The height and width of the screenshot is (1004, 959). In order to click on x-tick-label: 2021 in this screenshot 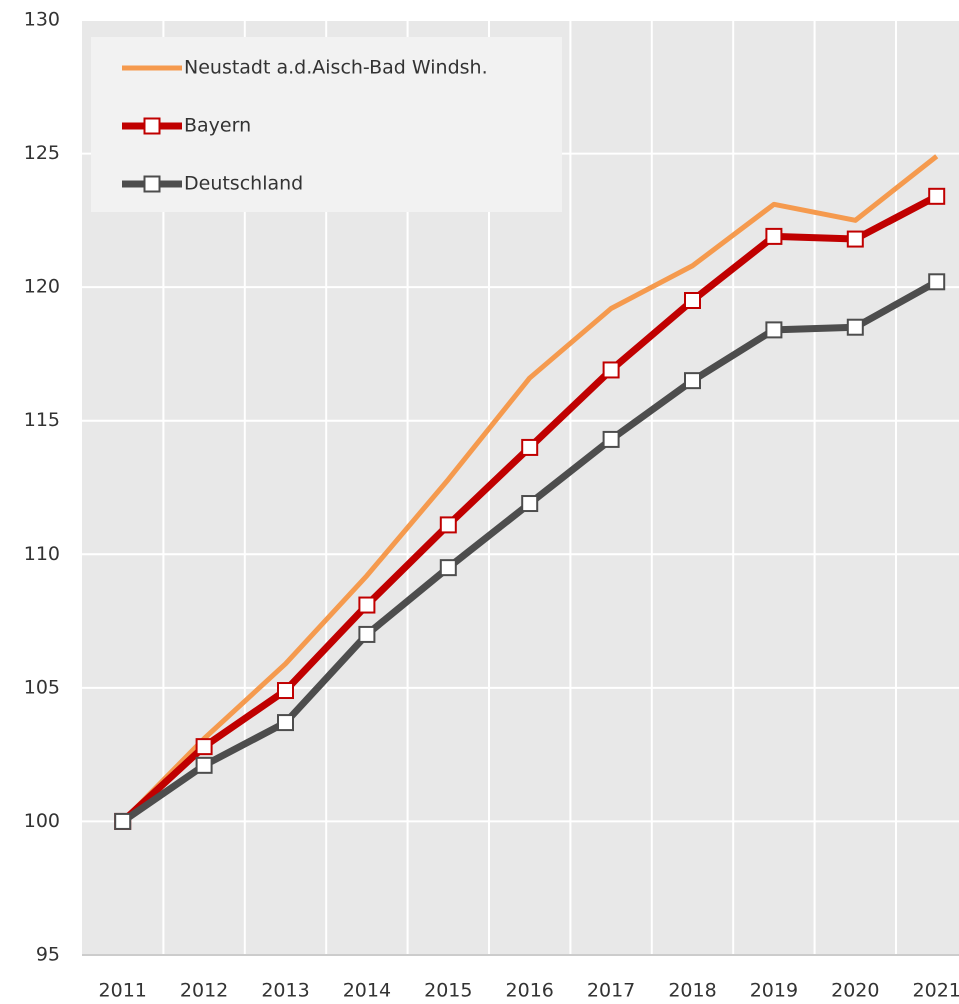, I will do `click(936, 991)`.